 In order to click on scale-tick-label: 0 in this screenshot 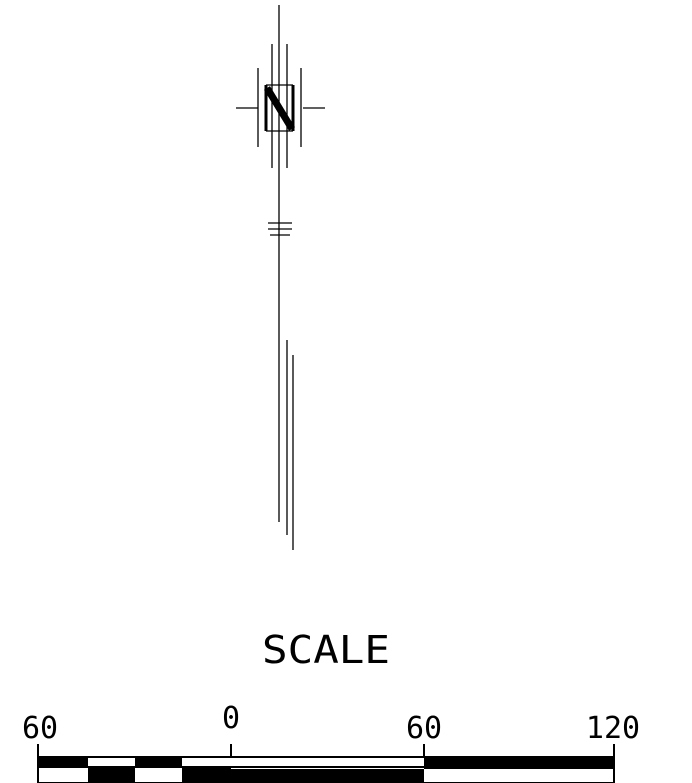, I will do `click(231, 718)`.